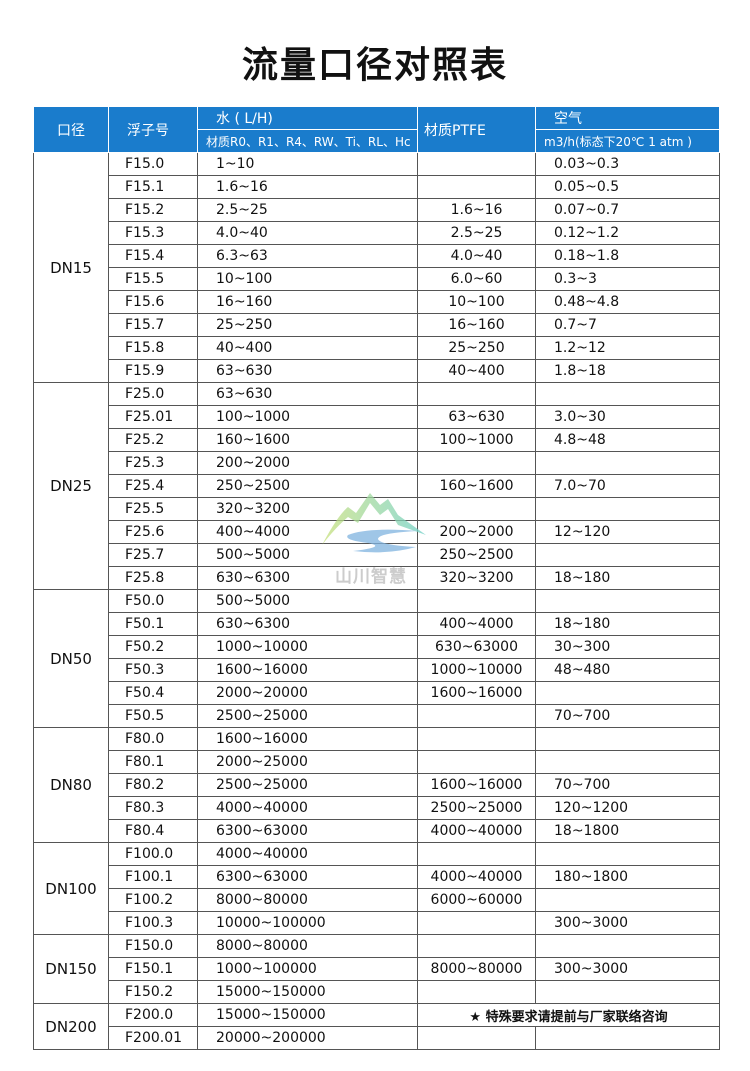 This screenshot has width=750, height=1071. I want to click on air-range-cell: 18~180, so click(627, 624).